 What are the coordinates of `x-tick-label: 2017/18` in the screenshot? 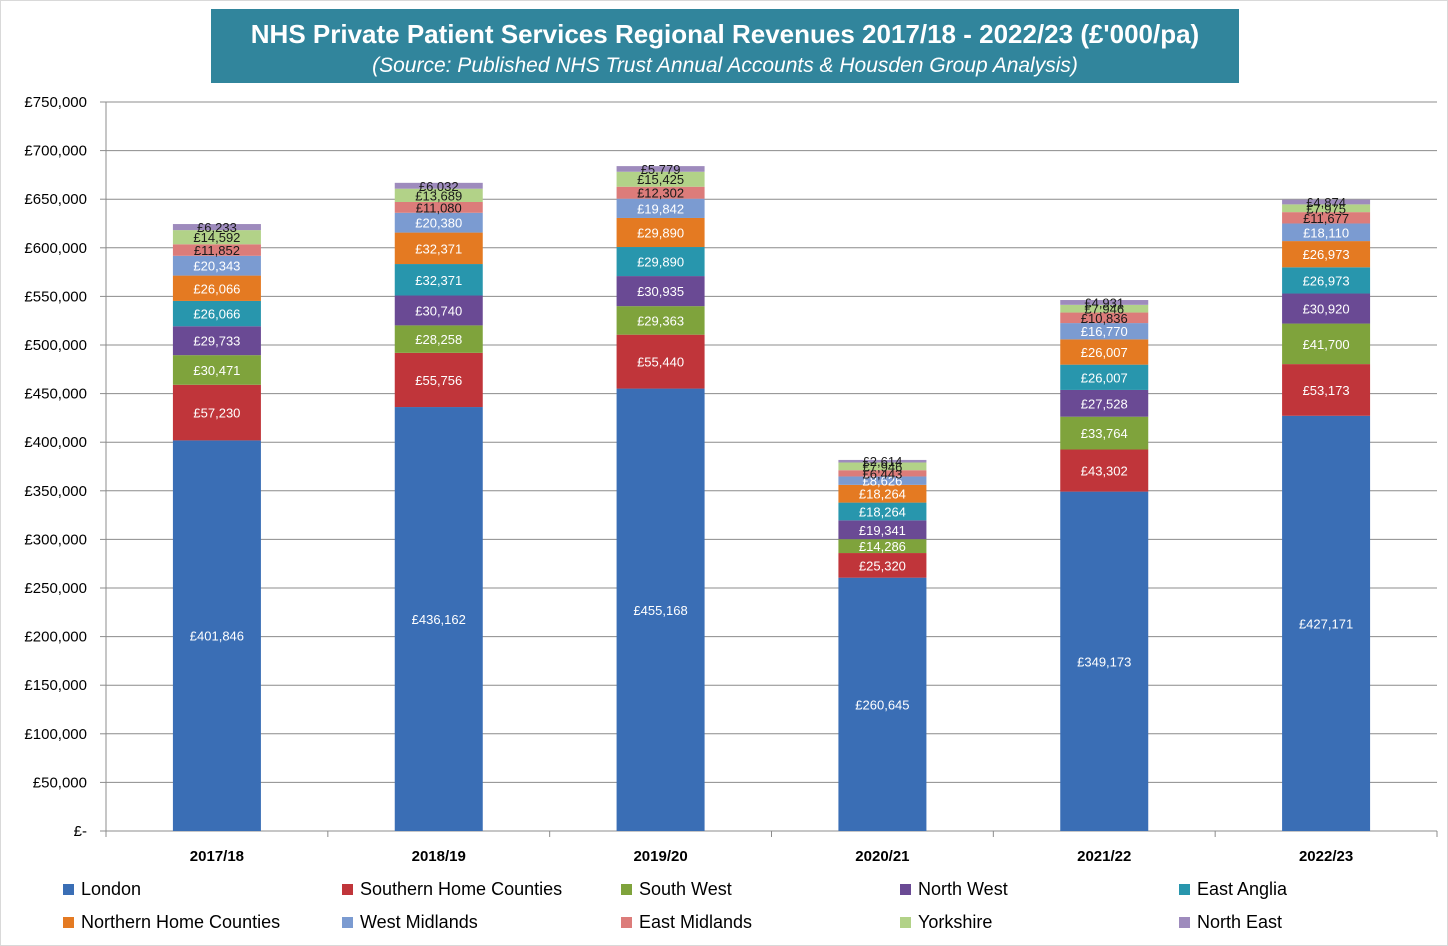 It's located at (217, 856).